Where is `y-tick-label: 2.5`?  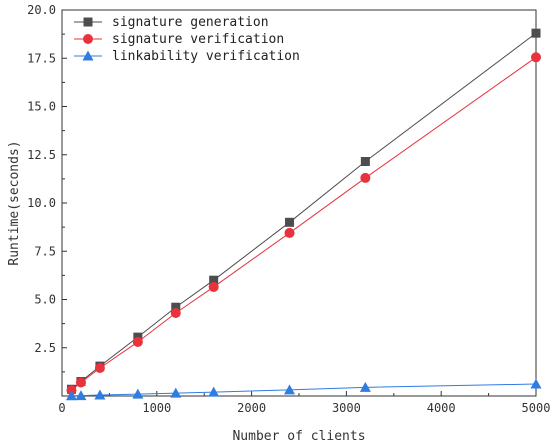 y-tick-label: 2.5 is located at coordinates (45, 348).